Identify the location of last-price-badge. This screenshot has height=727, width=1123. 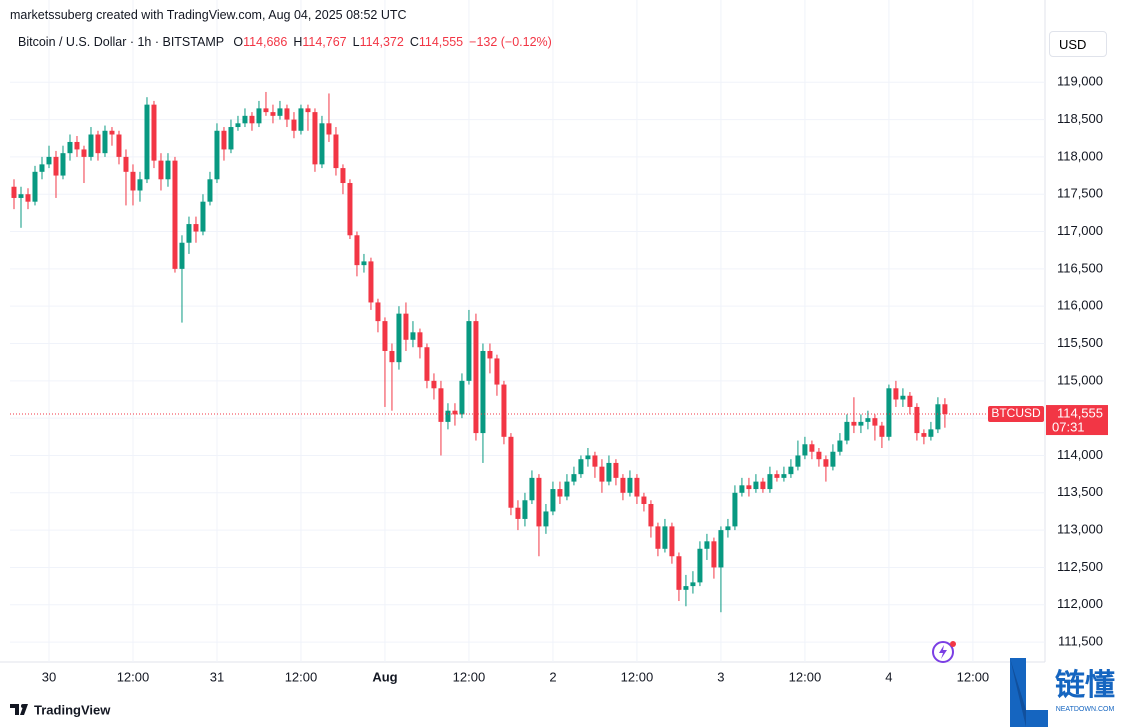
(1077, 420).